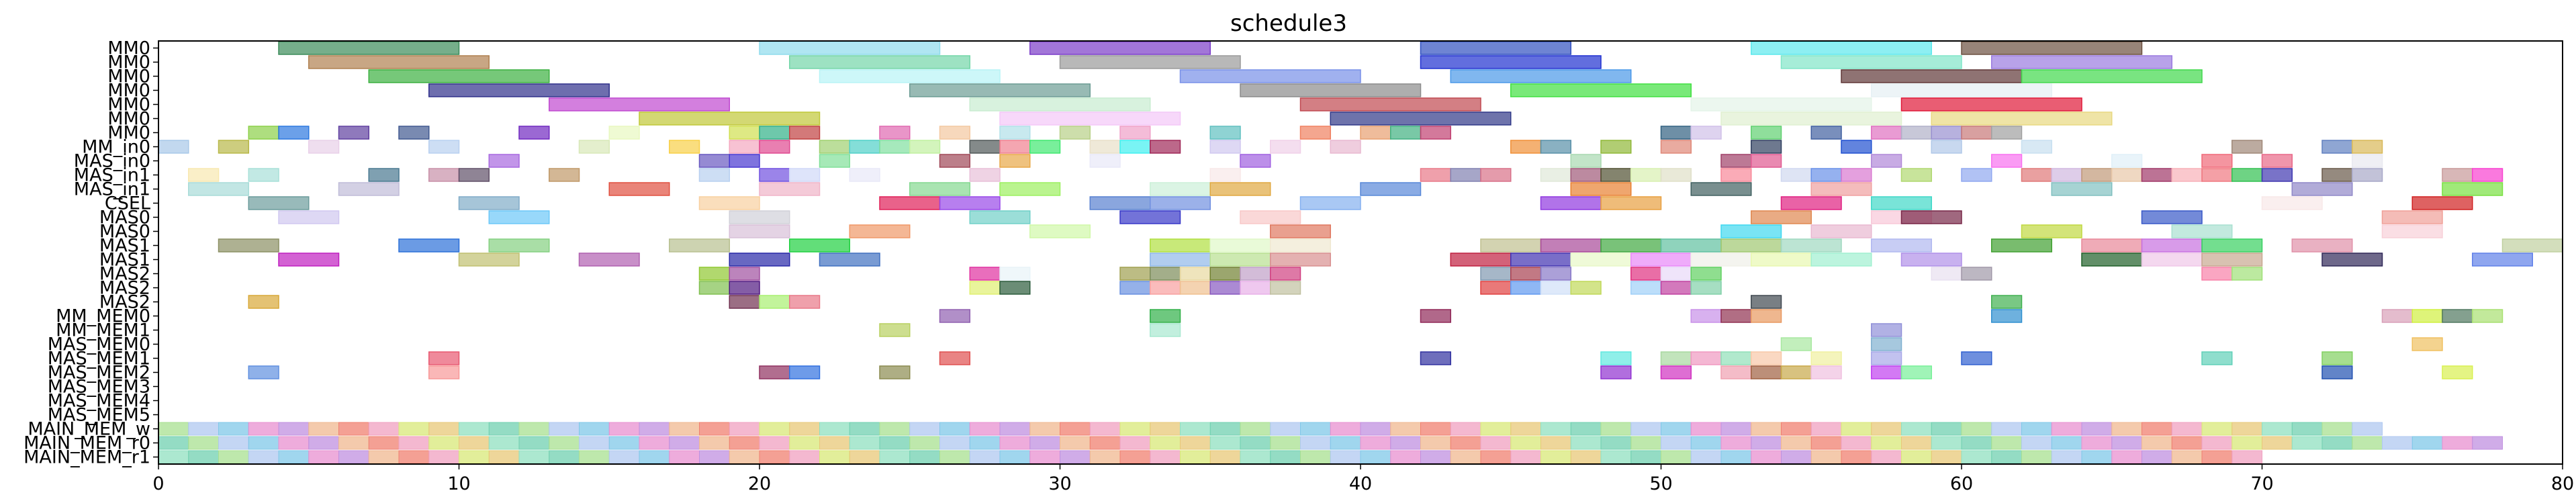 The height and width of the screenshot is (501, 2576). What do you see at coordinates (759, 483) in the screenshot?
I see `x-tick-label: 20` at bounding box center [759, 483].